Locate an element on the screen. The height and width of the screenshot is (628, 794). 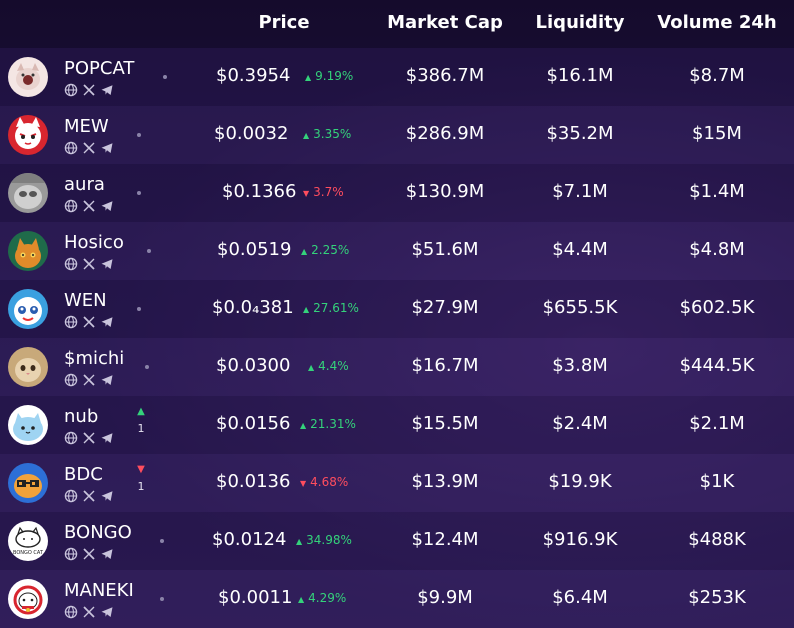
token-price: $0.0156 is located at coordinates (253, 423).